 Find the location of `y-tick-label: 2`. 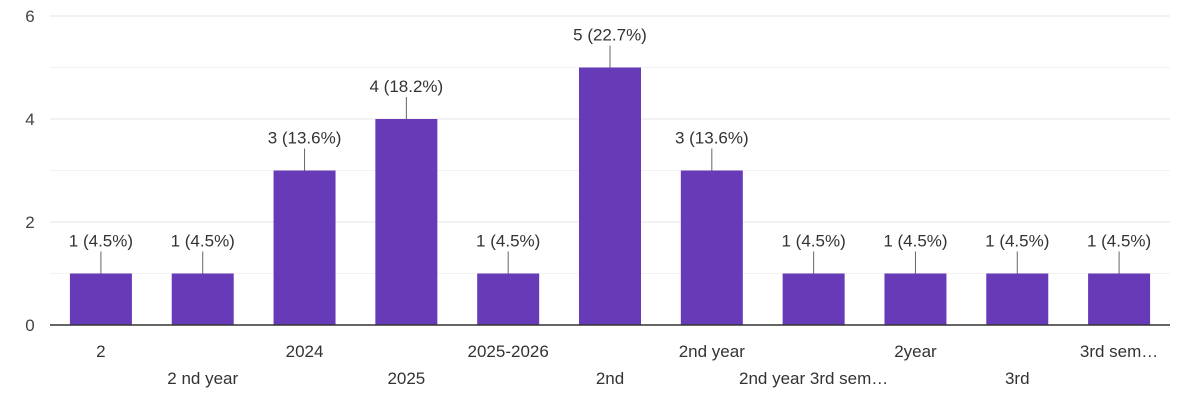

y-tick-label: 2 is located at coordinates (29, 222).